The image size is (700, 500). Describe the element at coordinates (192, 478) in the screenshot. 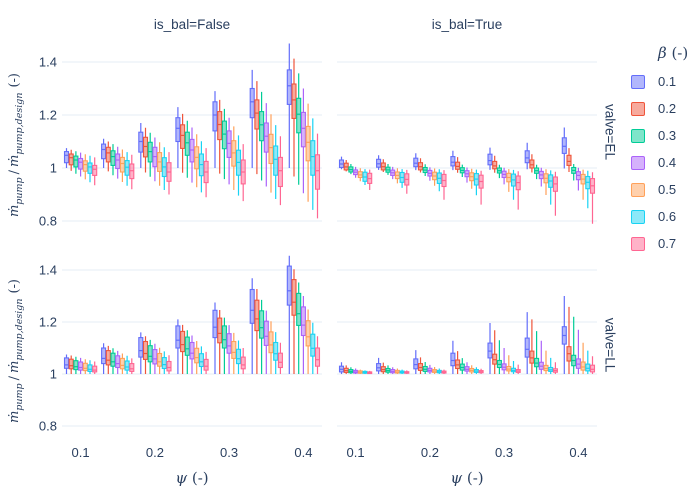

I see `x-axis-title-left: ψ (-)` at that location.